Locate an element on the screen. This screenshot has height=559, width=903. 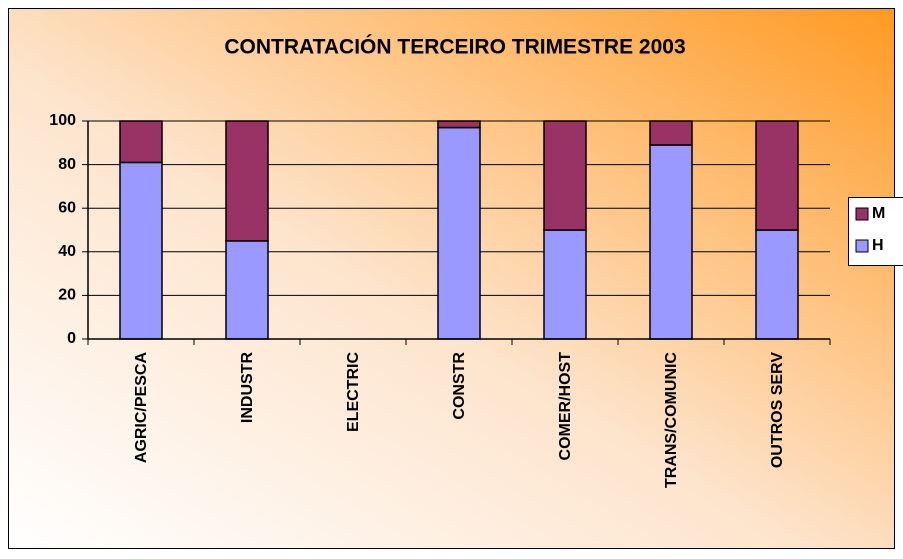
x-tick-label: ELECTRIC is located at coordinates (353, 392).